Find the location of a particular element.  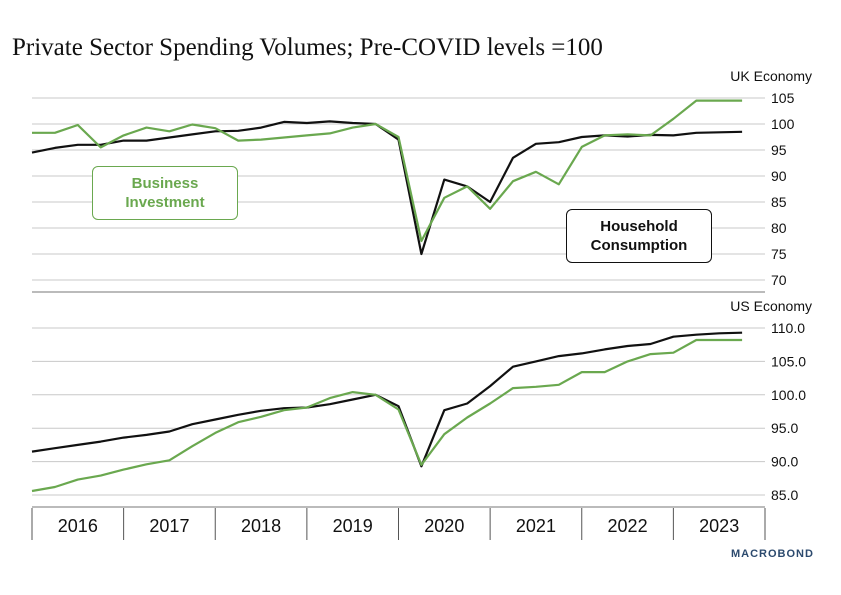

business-label-line-2: Investment is located at coordinates (165, 202).